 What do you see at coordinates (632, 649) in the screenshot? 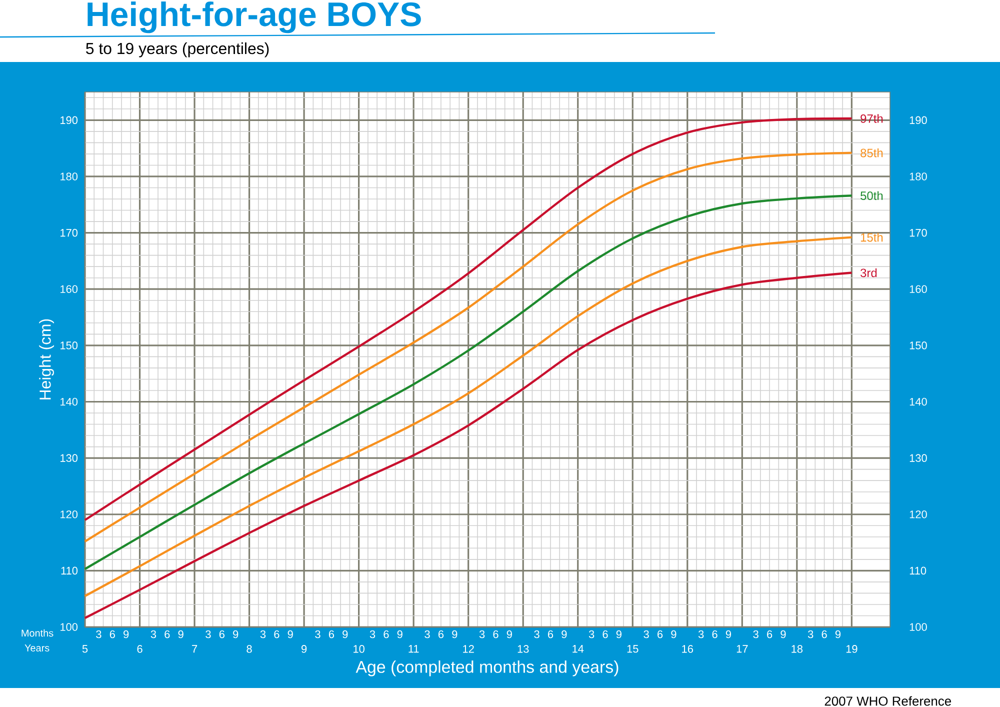
I see `x-tick-label: 15` at bounding box center [632, 649].